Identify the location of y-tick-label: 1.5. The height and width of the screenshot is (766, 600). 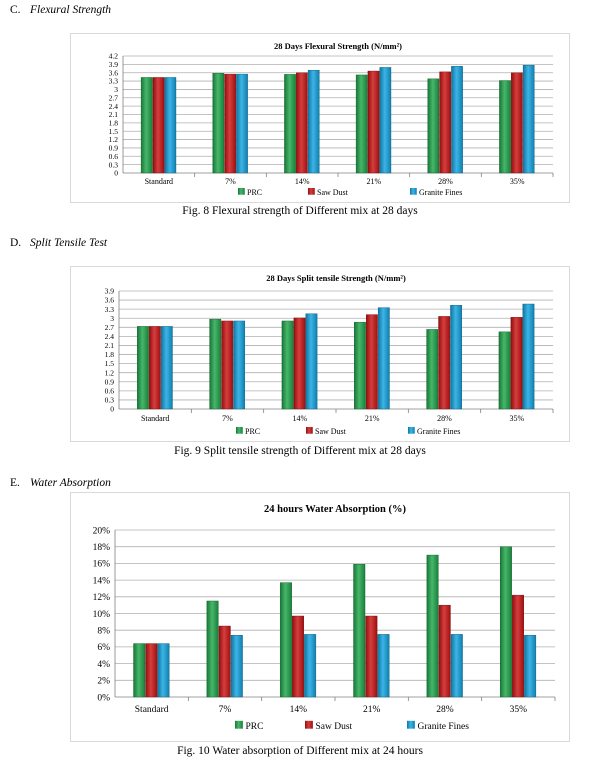
(110, 363).